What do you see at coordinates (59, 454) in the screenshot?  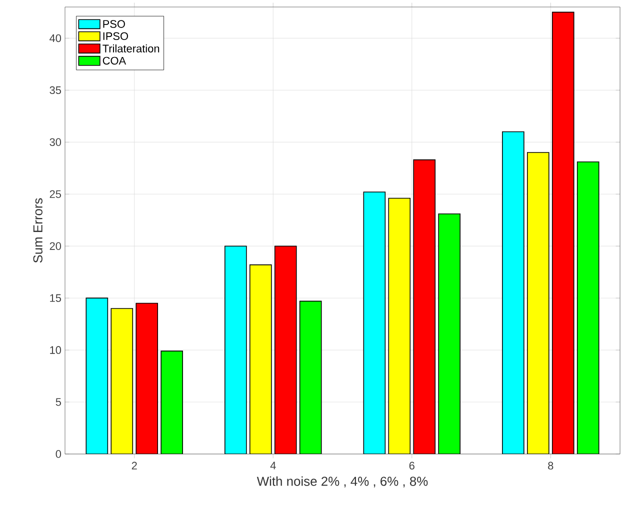 I see `y-tick-label: 0` at bounding box center [59, 454].